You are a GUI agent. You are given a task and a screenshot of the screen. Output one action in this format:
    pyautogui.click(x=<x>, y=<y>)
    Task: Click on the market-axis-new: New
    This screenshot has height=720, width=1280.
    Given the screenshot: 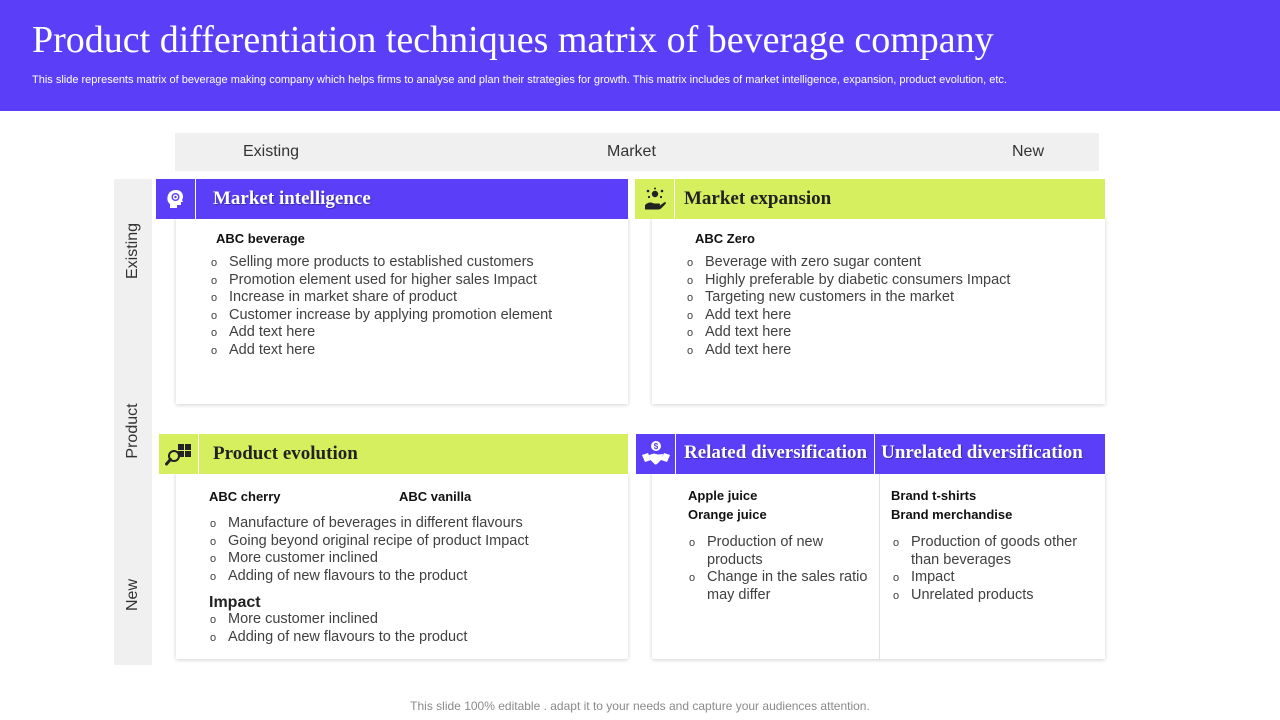 What is the action you would take?
    pyautogui.click(x=1028, y=151)
    